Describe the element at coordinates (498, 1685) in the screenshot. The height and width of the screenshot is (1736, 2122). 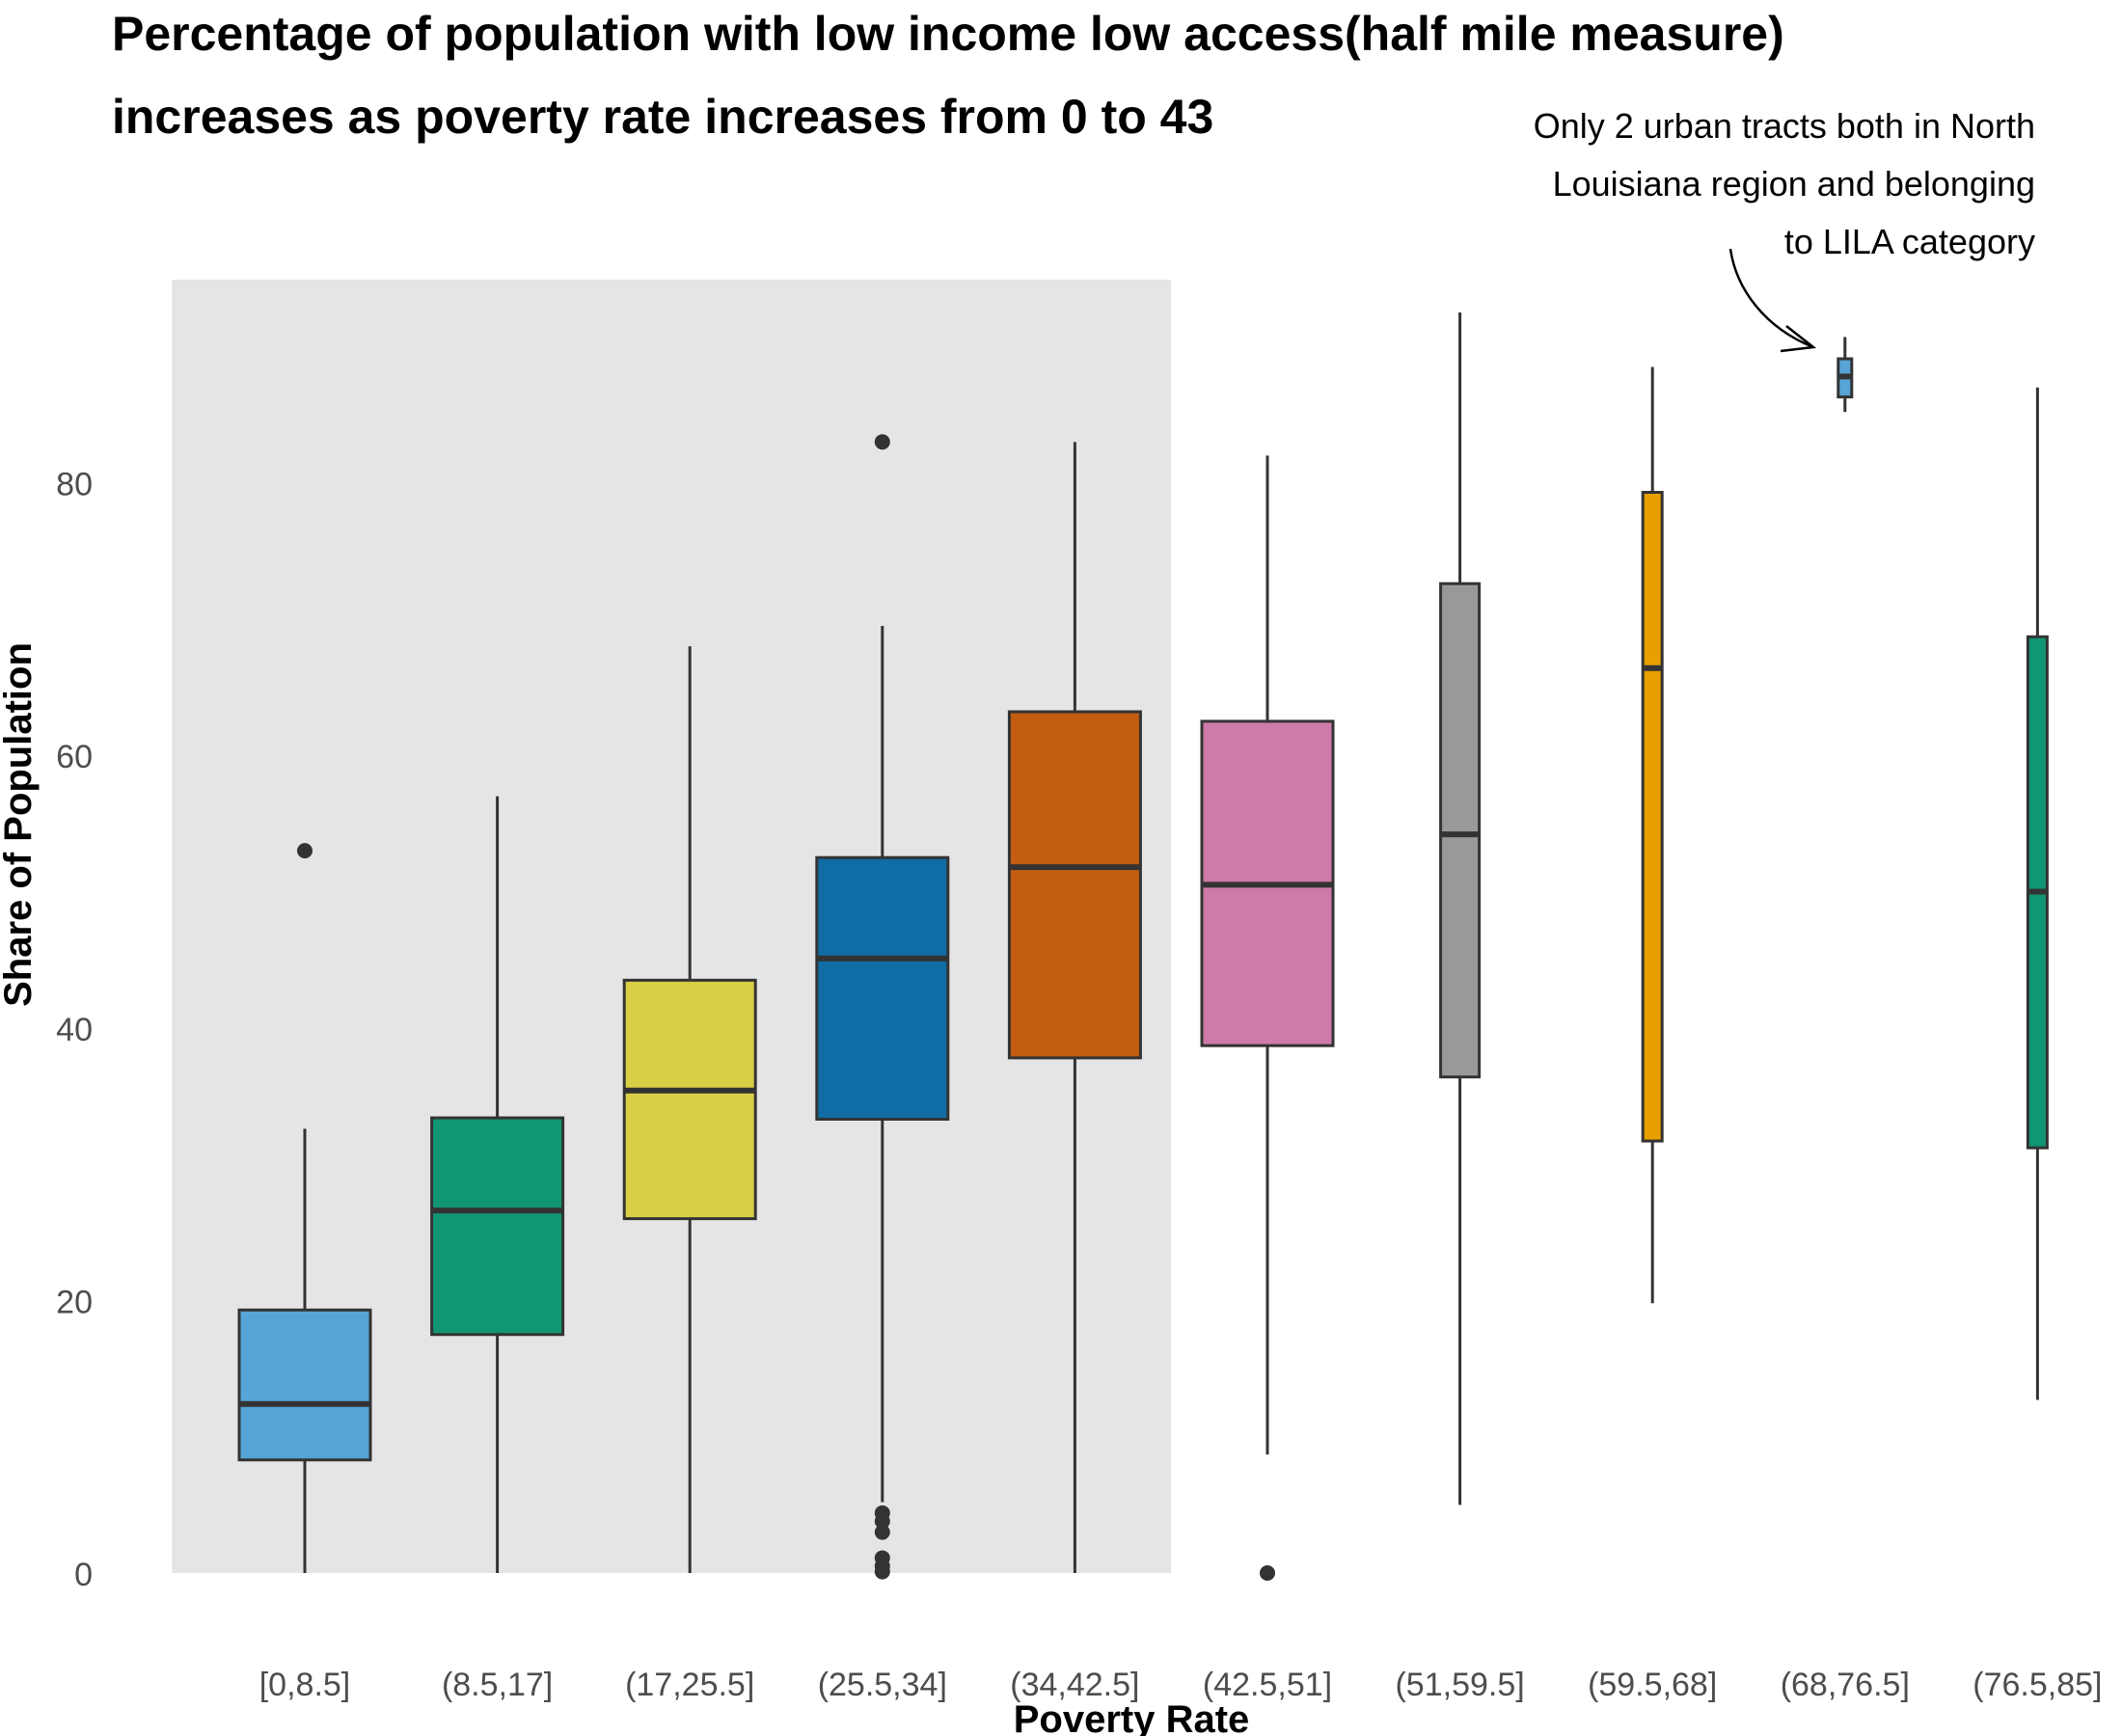
I see `x-tick-label: (8.5,17]` at that location.